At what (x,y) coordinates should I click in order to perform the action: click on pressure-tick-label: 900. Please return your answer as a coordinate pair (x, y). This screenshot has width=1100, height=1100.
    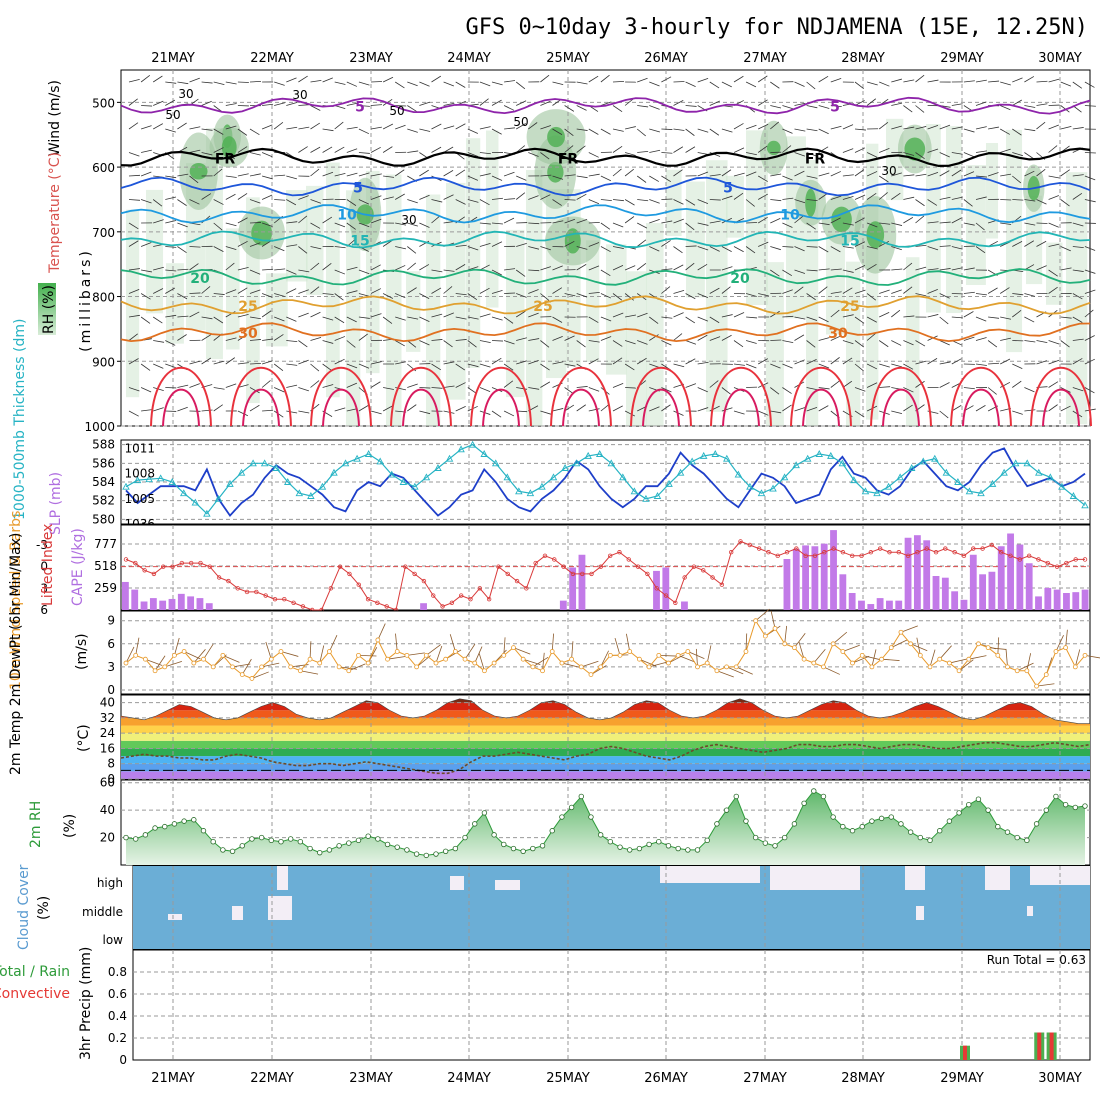
    Looking at the image, I should click on (103, 362).